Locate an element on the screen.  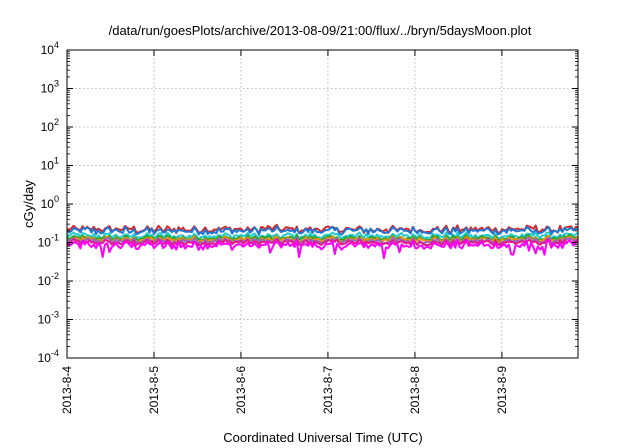
series-group is located at coordinates (322, 241).